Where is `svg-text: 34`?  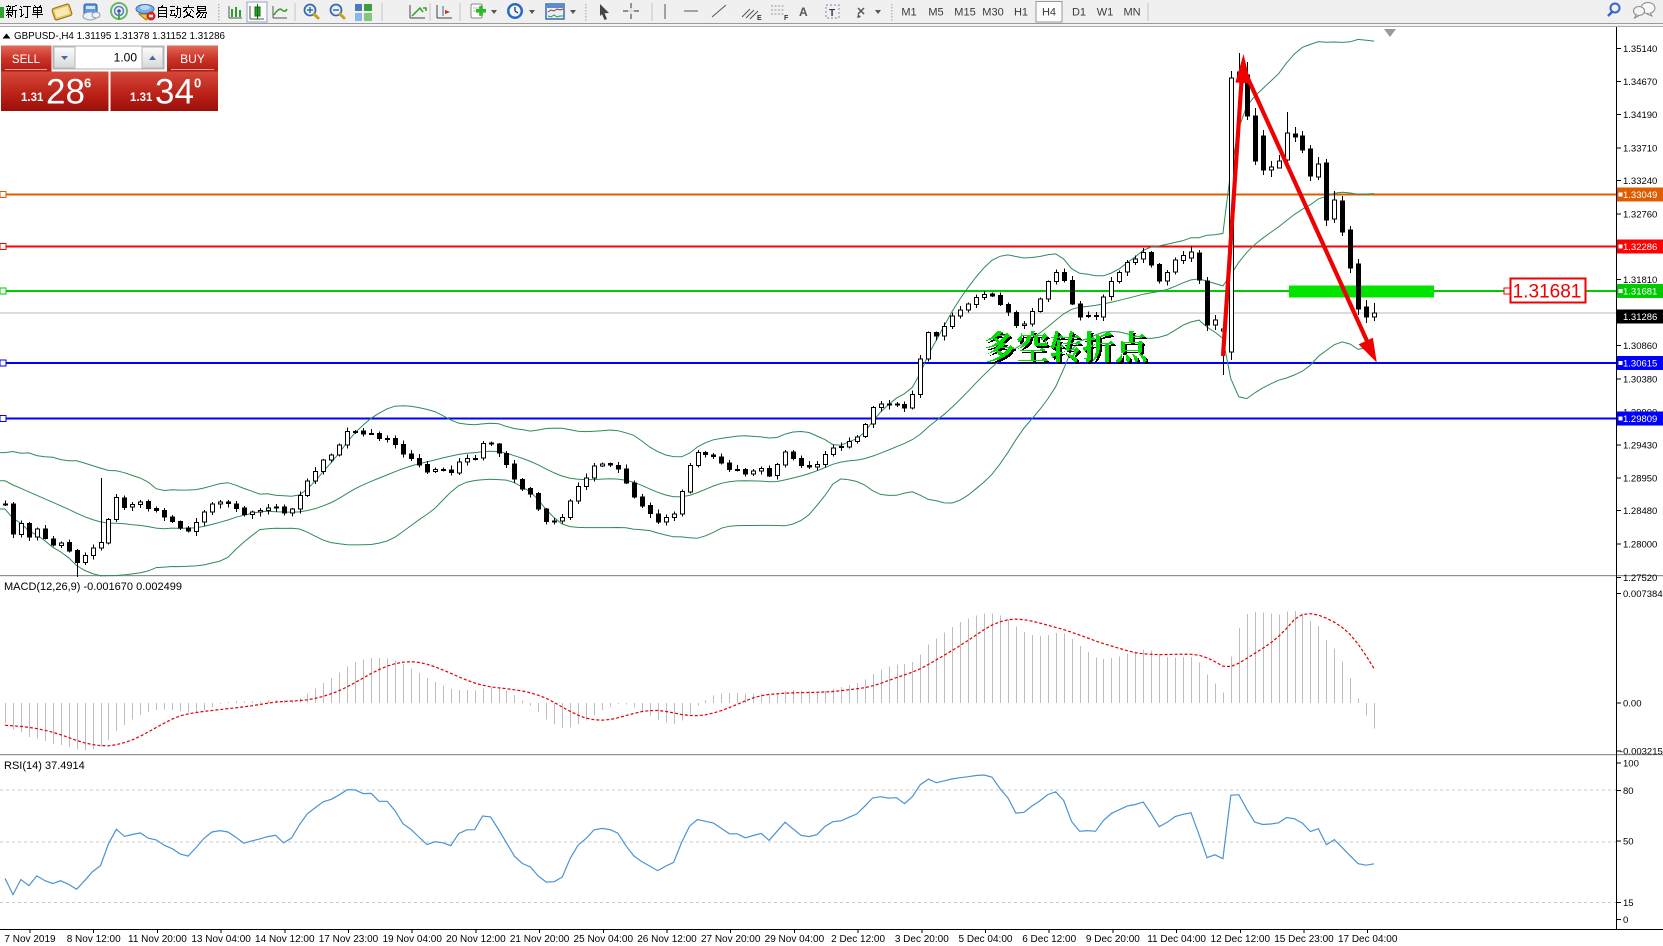
svg-text: 34 is located at coordinates (174, 92).